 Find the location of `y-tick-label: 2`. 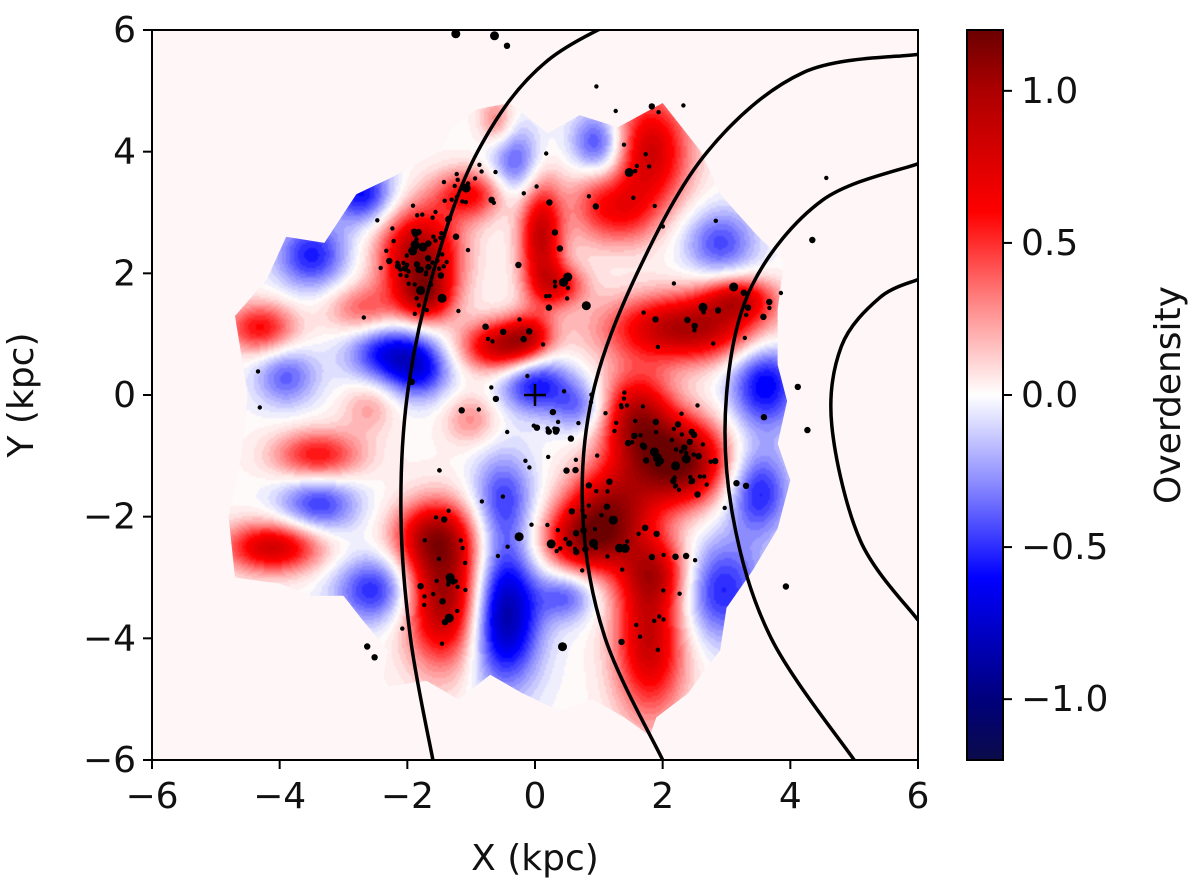

y-tick-label: 2 is located at coordinates (124, 273).